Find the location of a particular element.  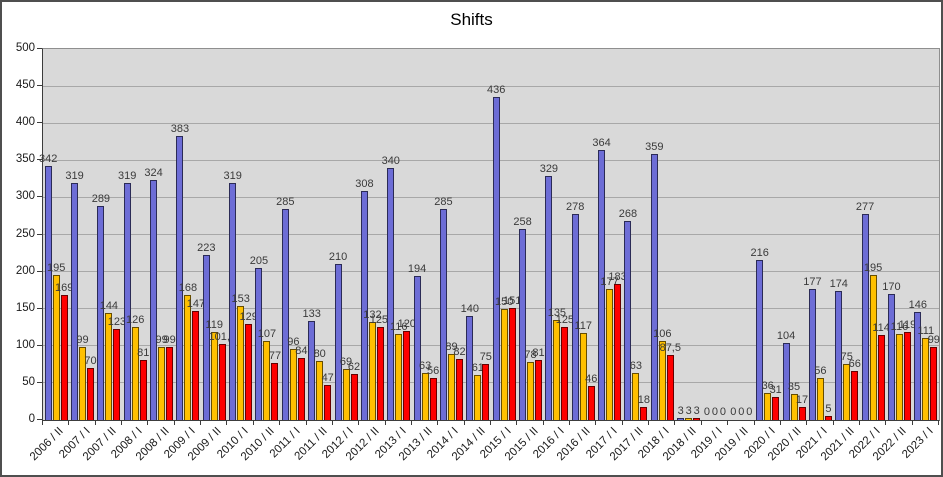

bar-red: 18 is located at coordinates (644, 407).